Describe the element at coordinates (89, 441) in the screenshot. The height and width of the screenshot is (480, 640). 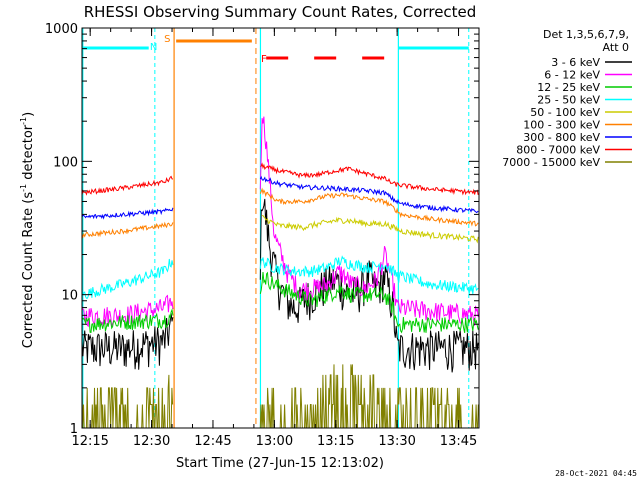
I see `x-tick-label: 12:15` at that location.